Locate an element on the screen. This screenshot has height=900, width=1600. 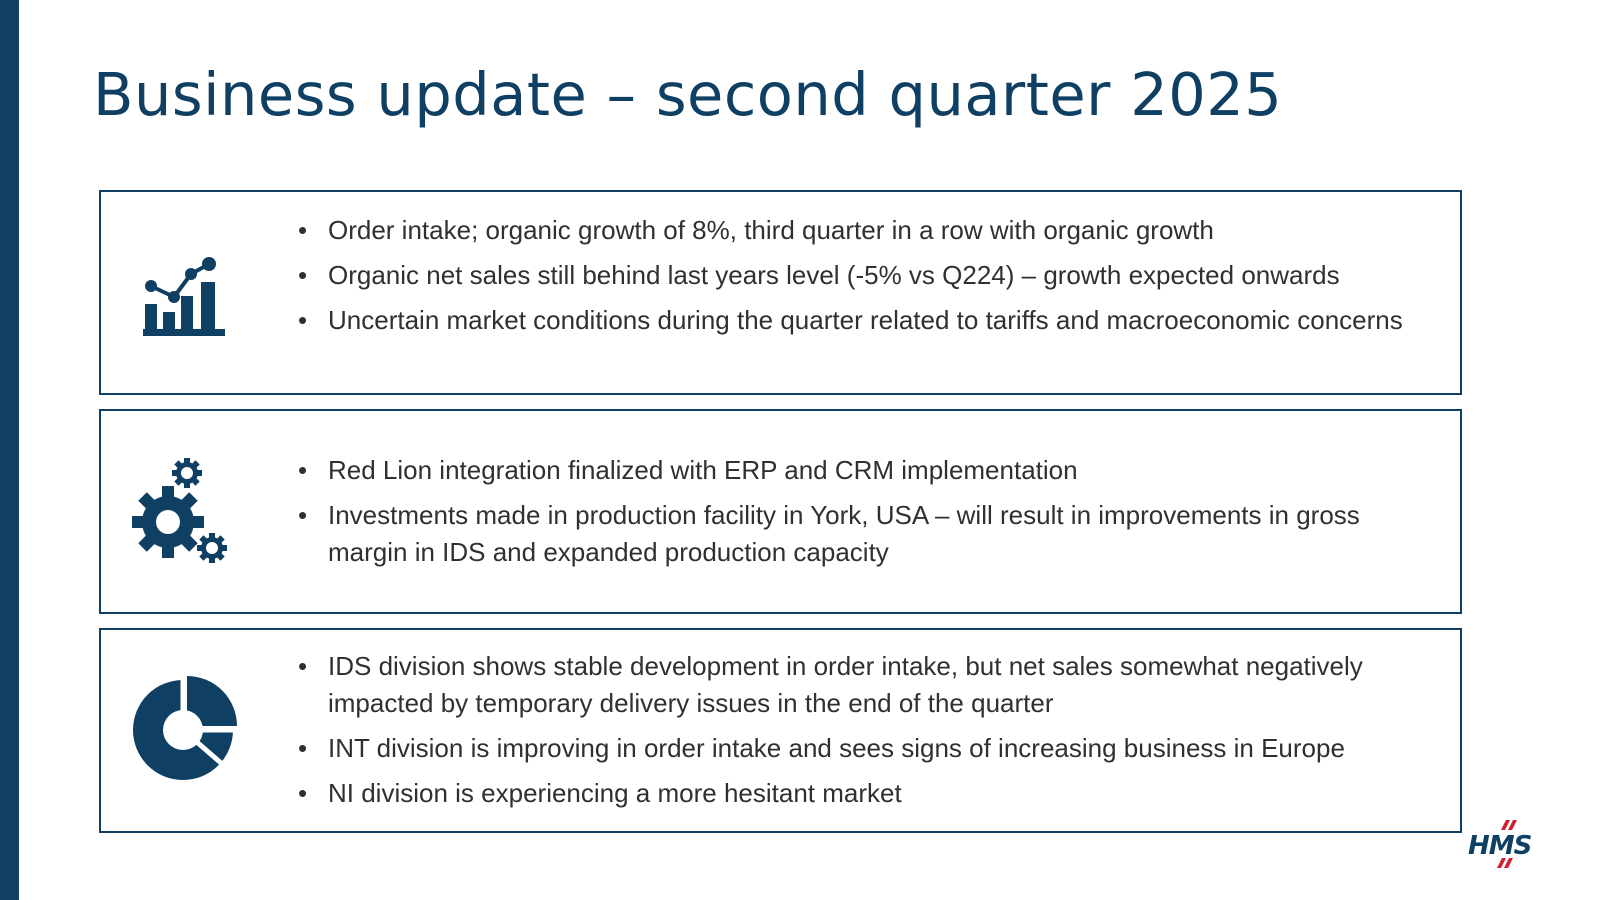
hms-logo-icon: HMS is located at coordinates (1508, 845).